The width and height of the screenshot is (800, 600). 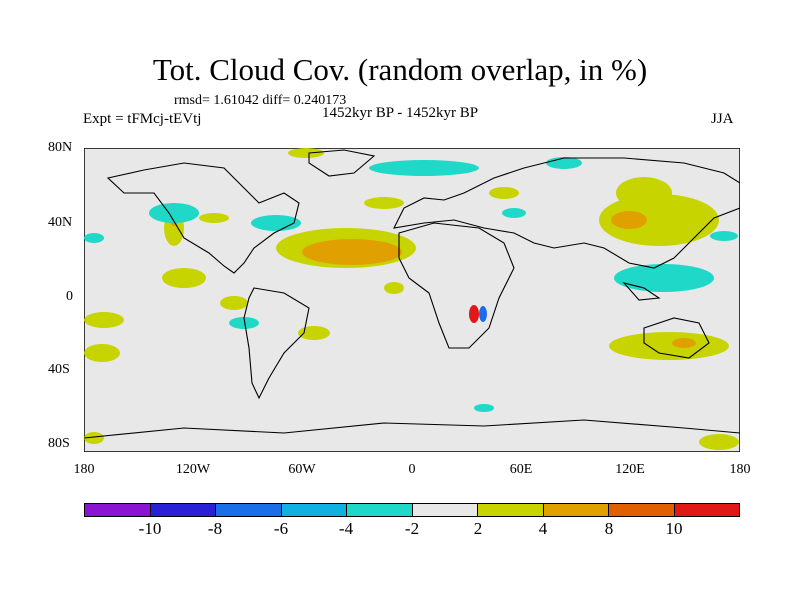 I want to click on colorbar, so click(x=412, y=510).